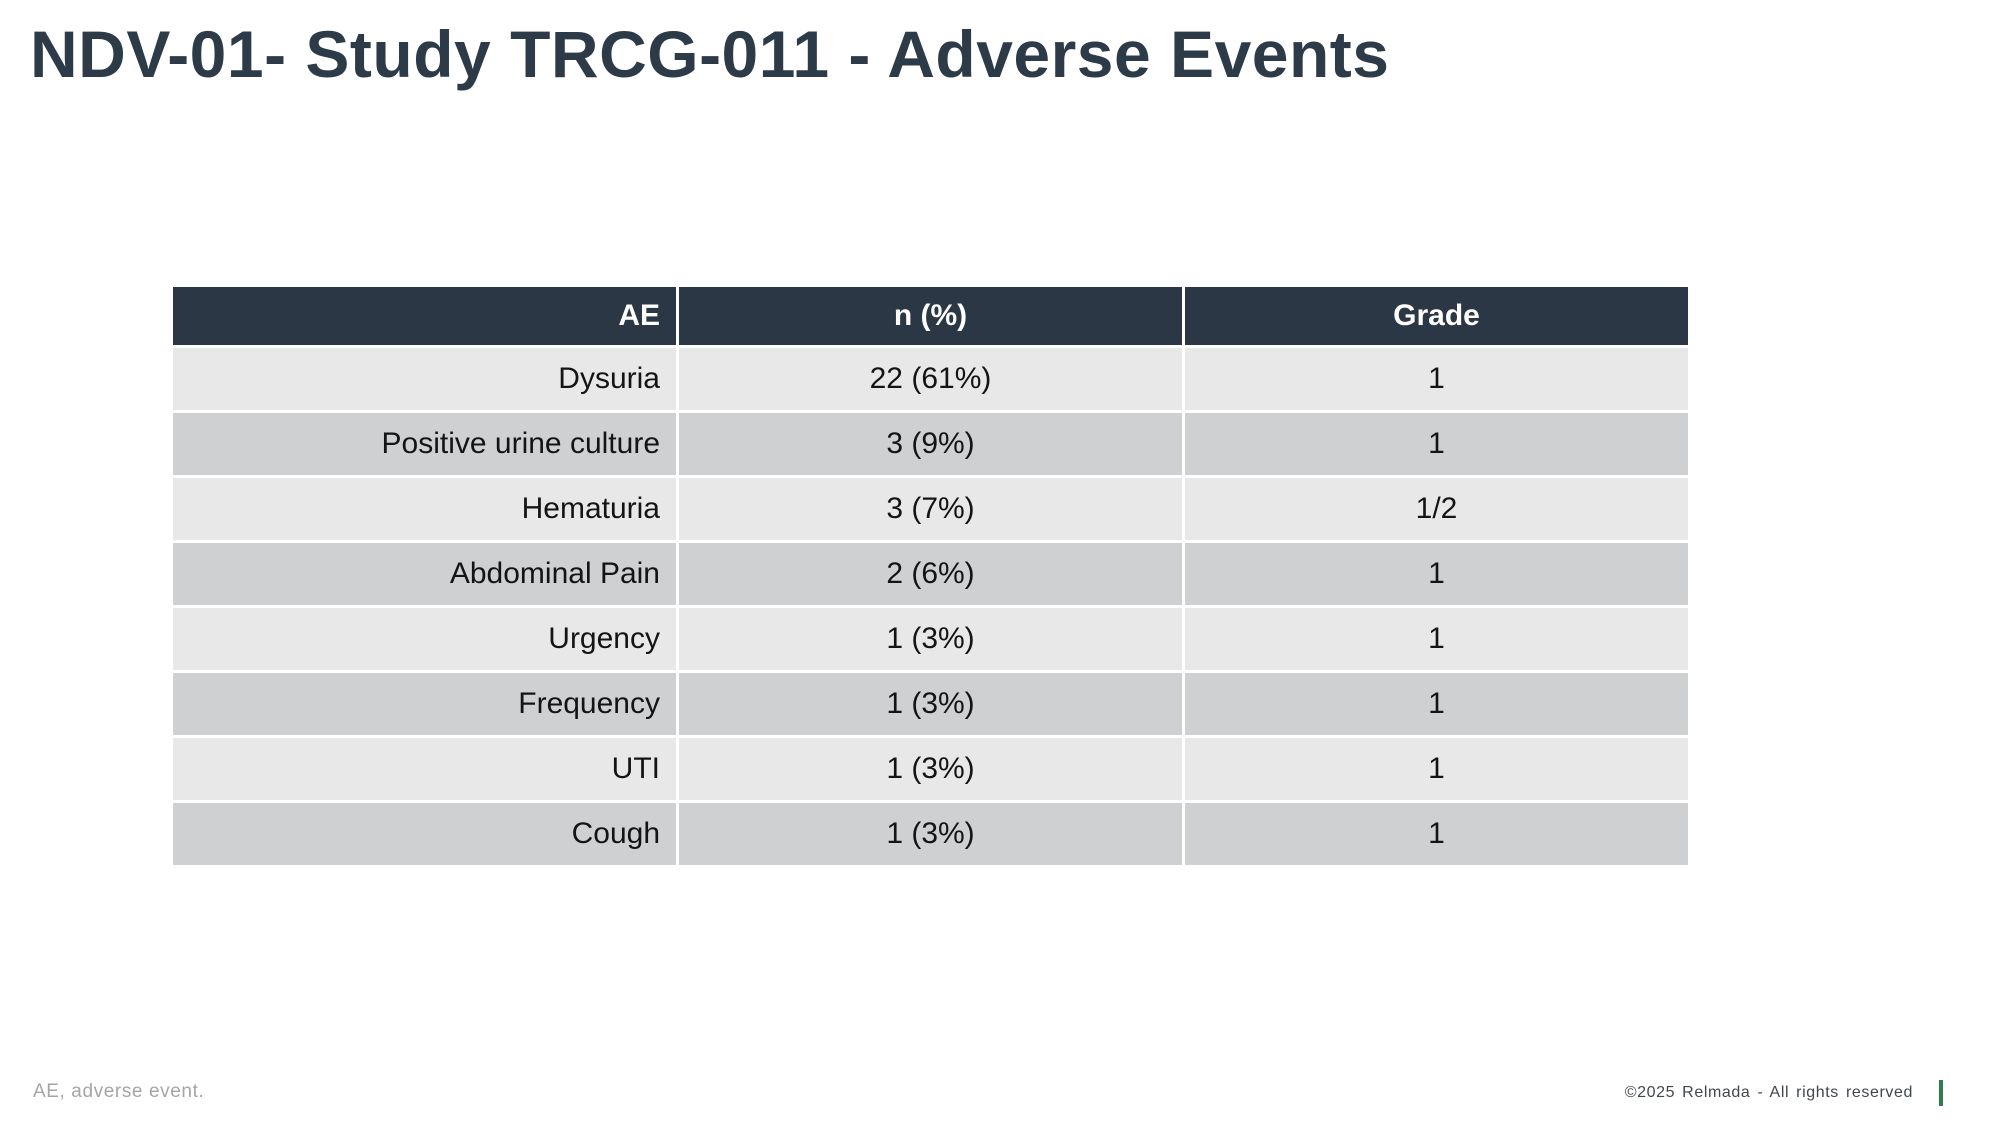  Describe the element at coordinates (424, 509) in the screenshot. I see `cell-adverse-event: Hematuria` at that location.